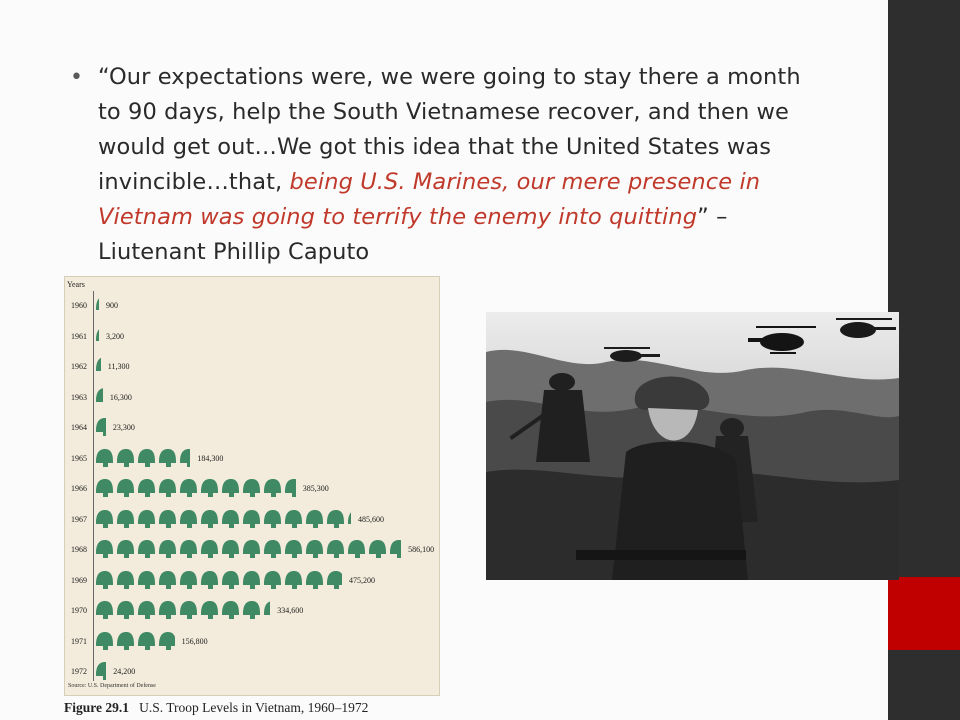 The height and width of the screenshot is (720, 960). Describe the element at coordinates (115, 336) in the screenshot. I see `value-label: 3,200` at that location.